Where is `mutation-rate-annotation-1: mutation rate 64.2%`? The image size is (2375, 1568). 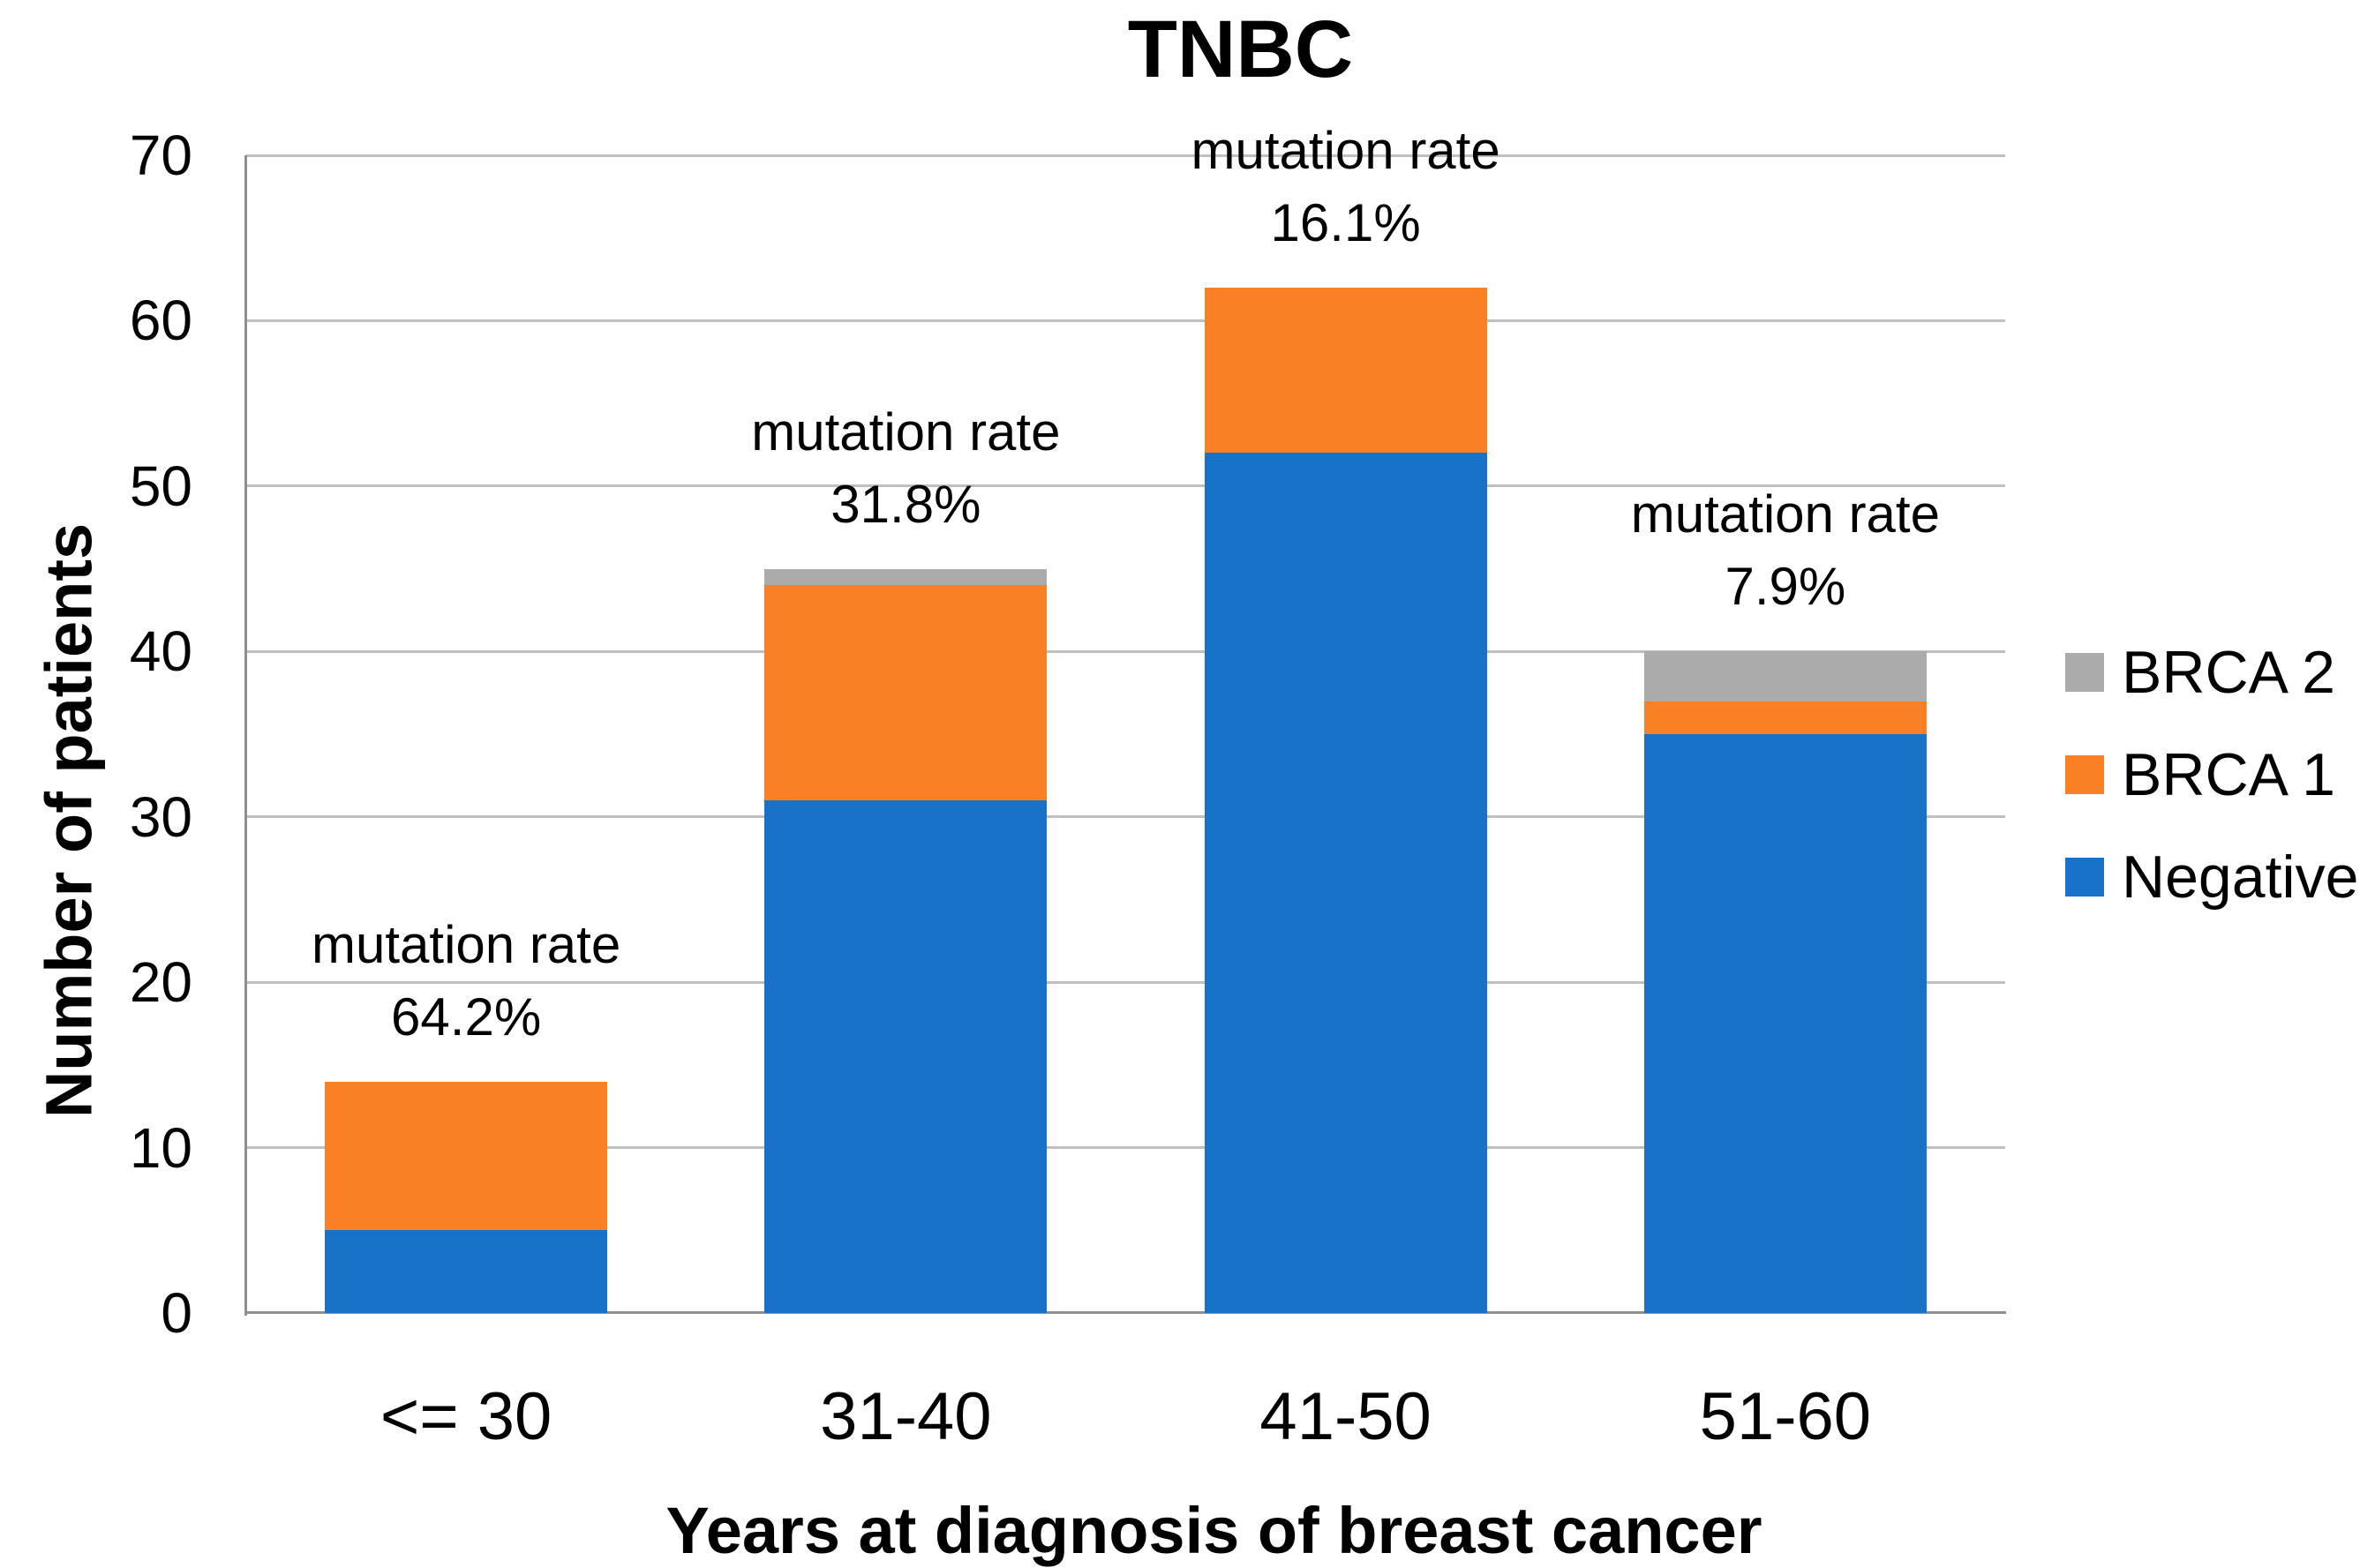 mutation-rate-annotation-1: mutation rate 64.2% is located at coordinates (466, 981).